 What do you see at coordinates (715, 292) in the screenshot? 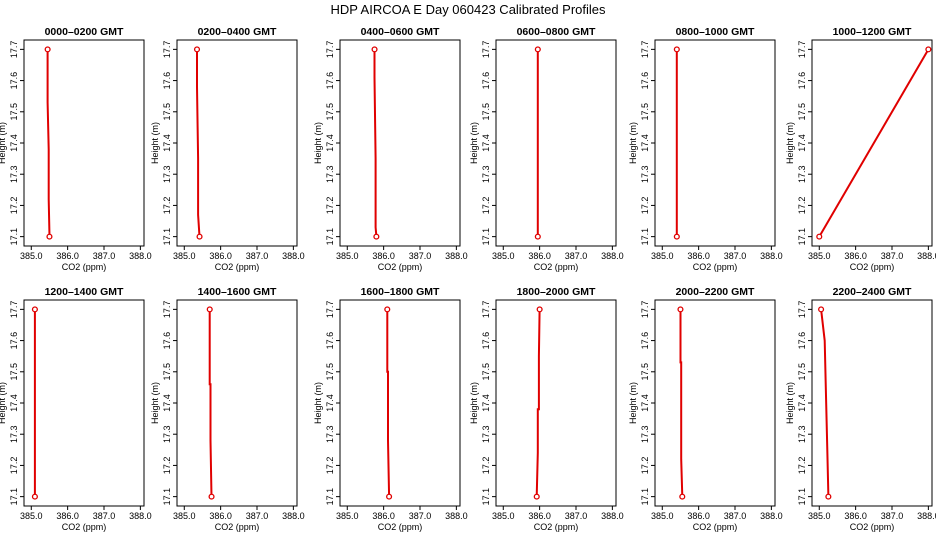
I see `panel-title: 2000–2200 GMT` at bounding box center [715, 292].